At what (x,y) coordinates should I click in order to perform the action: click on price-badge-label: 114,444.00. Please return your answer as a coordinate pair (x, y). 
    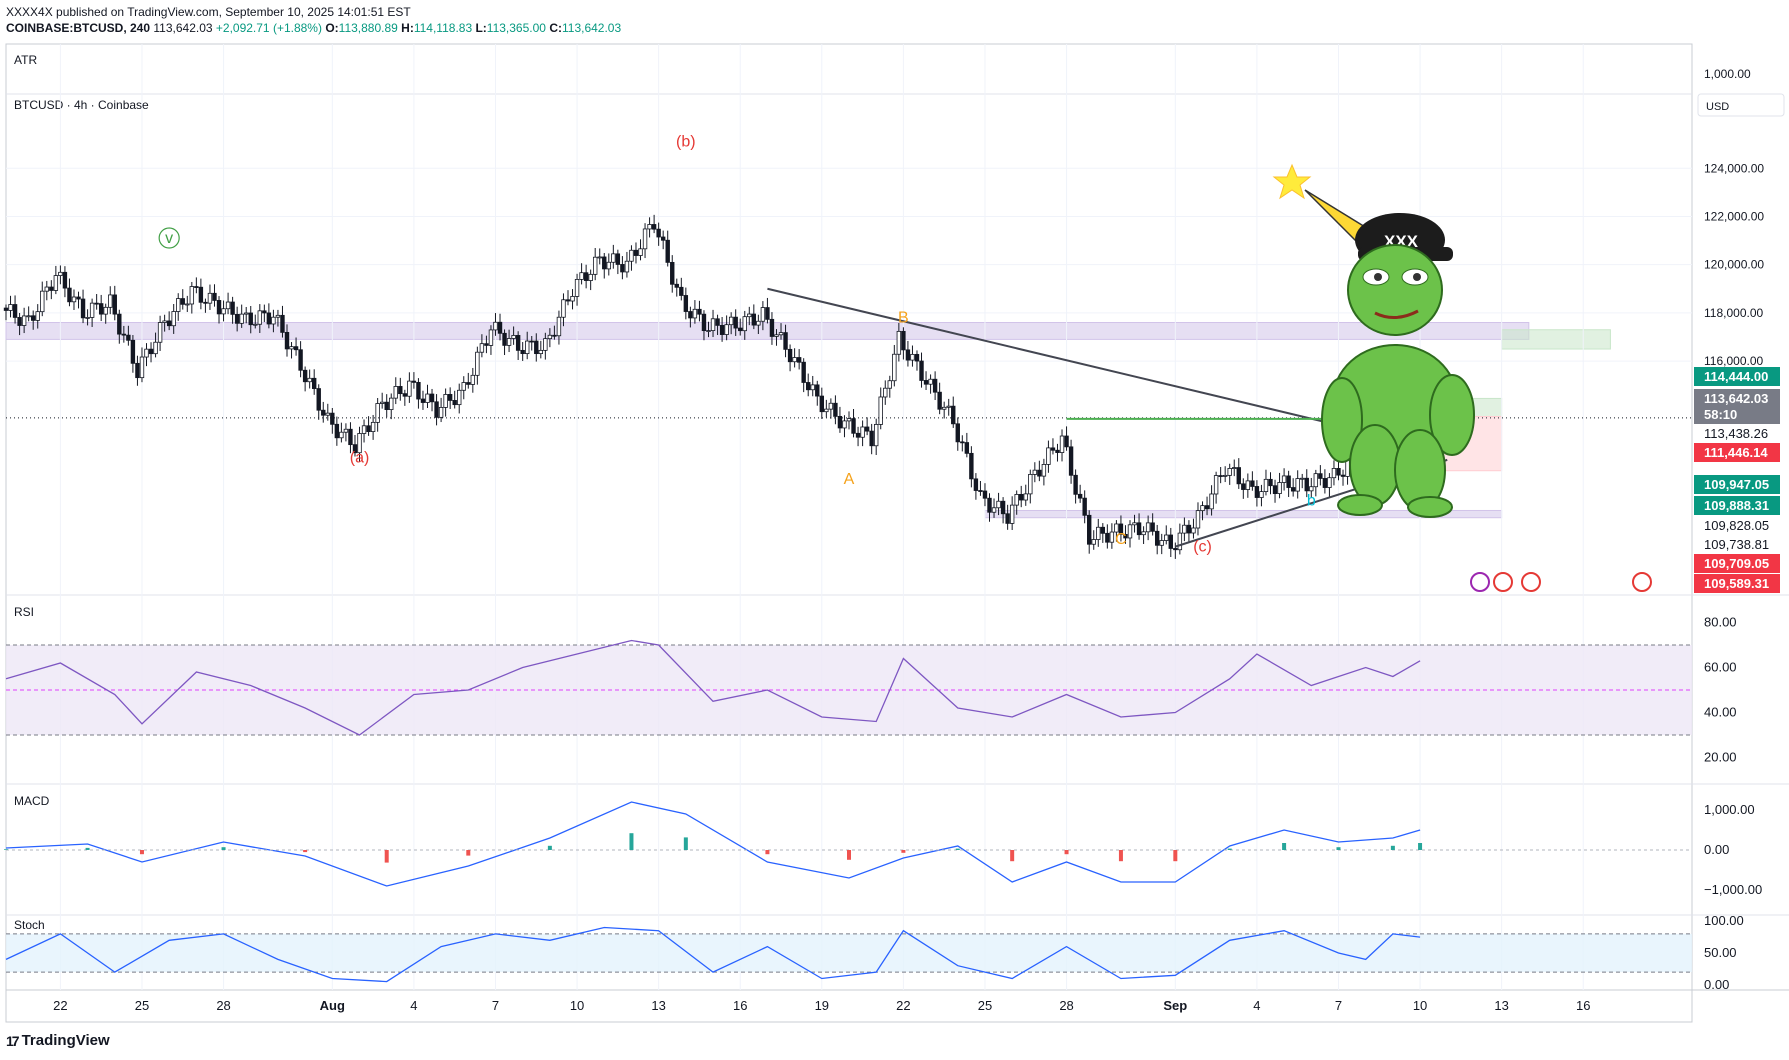
    Looking at the image, I should click on (1736, 376).